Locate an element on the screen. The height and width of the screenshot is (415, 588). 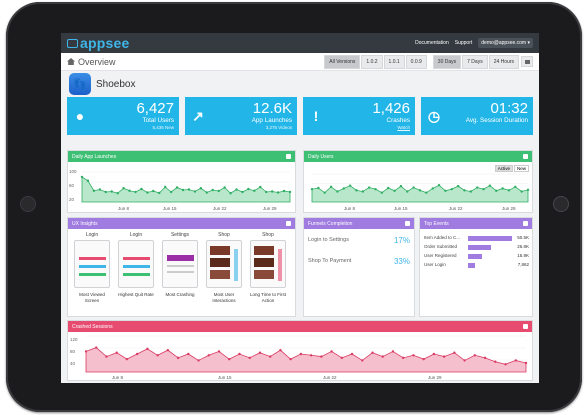
funnel-label: Login to Settings is located at coordinates (328, 240).